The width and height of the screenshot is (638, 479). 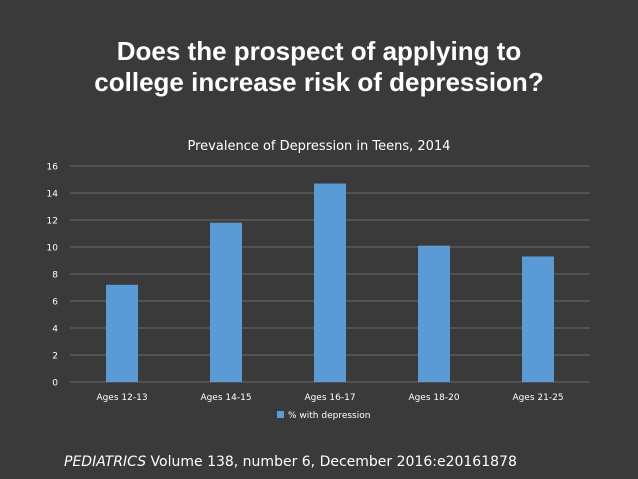 I want to click on y-tick-label: 0, so click(x=55, y=384).